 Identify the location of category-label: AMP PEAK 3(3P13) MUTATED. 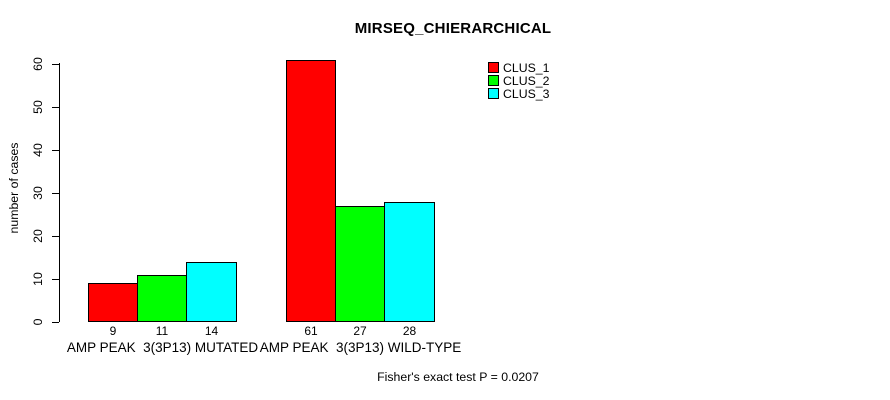
(162, 347).